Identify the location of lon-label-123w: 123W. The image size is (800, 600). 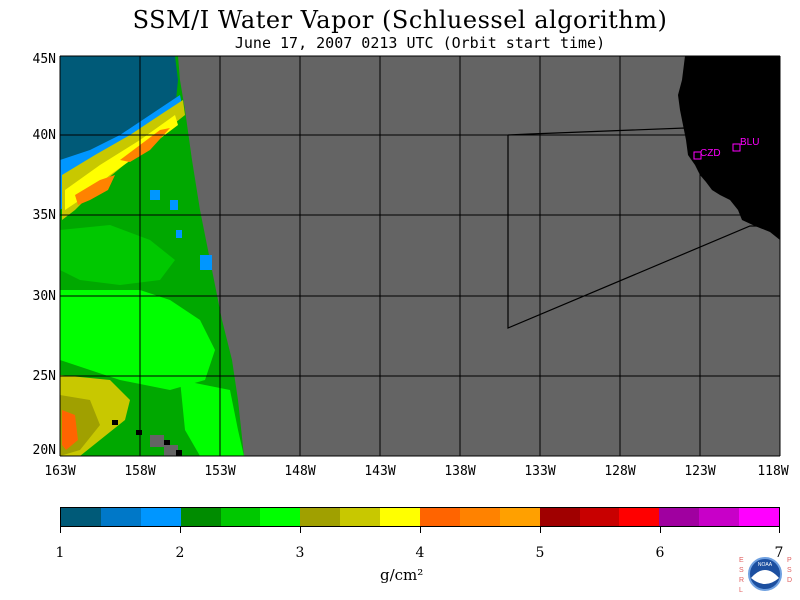
(700, 471).